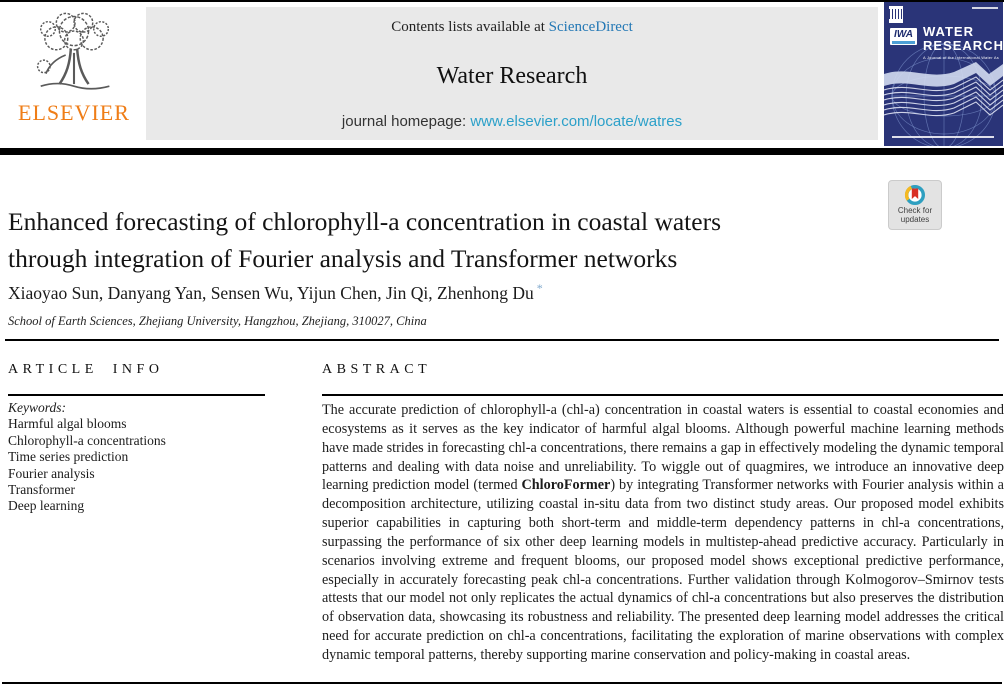 Image resolution: width=1004 pixels, height=691 pixels. What do you see at coordinates (502, 1) in the screenshot?
I see `page-top-rule` at bounding box center [502, 1].